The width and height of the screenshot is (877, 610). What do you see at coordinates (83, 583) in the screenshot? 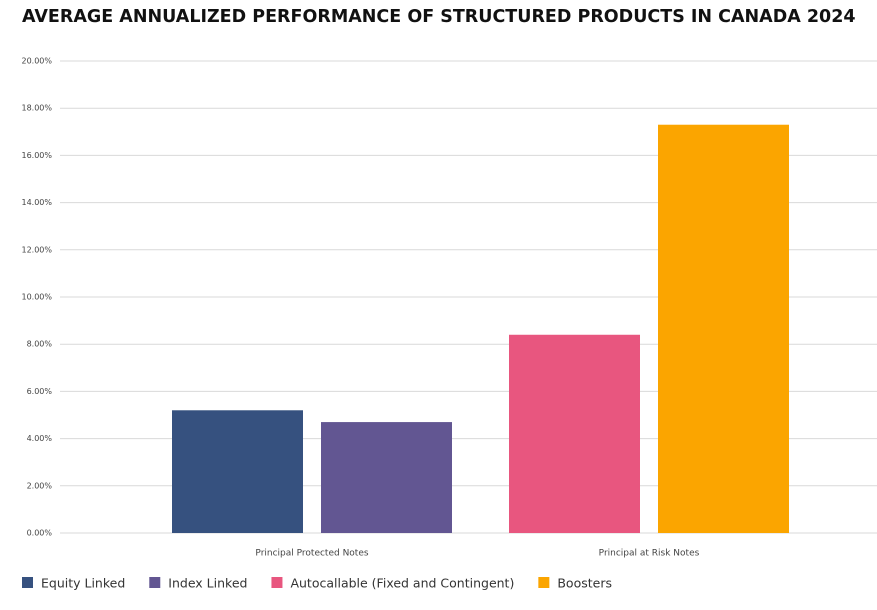
I see `legend-label: Equity Linked` at bounding box center [83, 583].